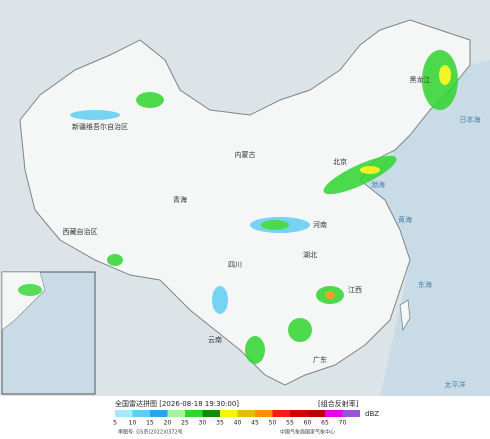  What do you see at coordinates (185, 423) in the screenshot?
I see `legend-level: 25` at bounding box center [185, 423].